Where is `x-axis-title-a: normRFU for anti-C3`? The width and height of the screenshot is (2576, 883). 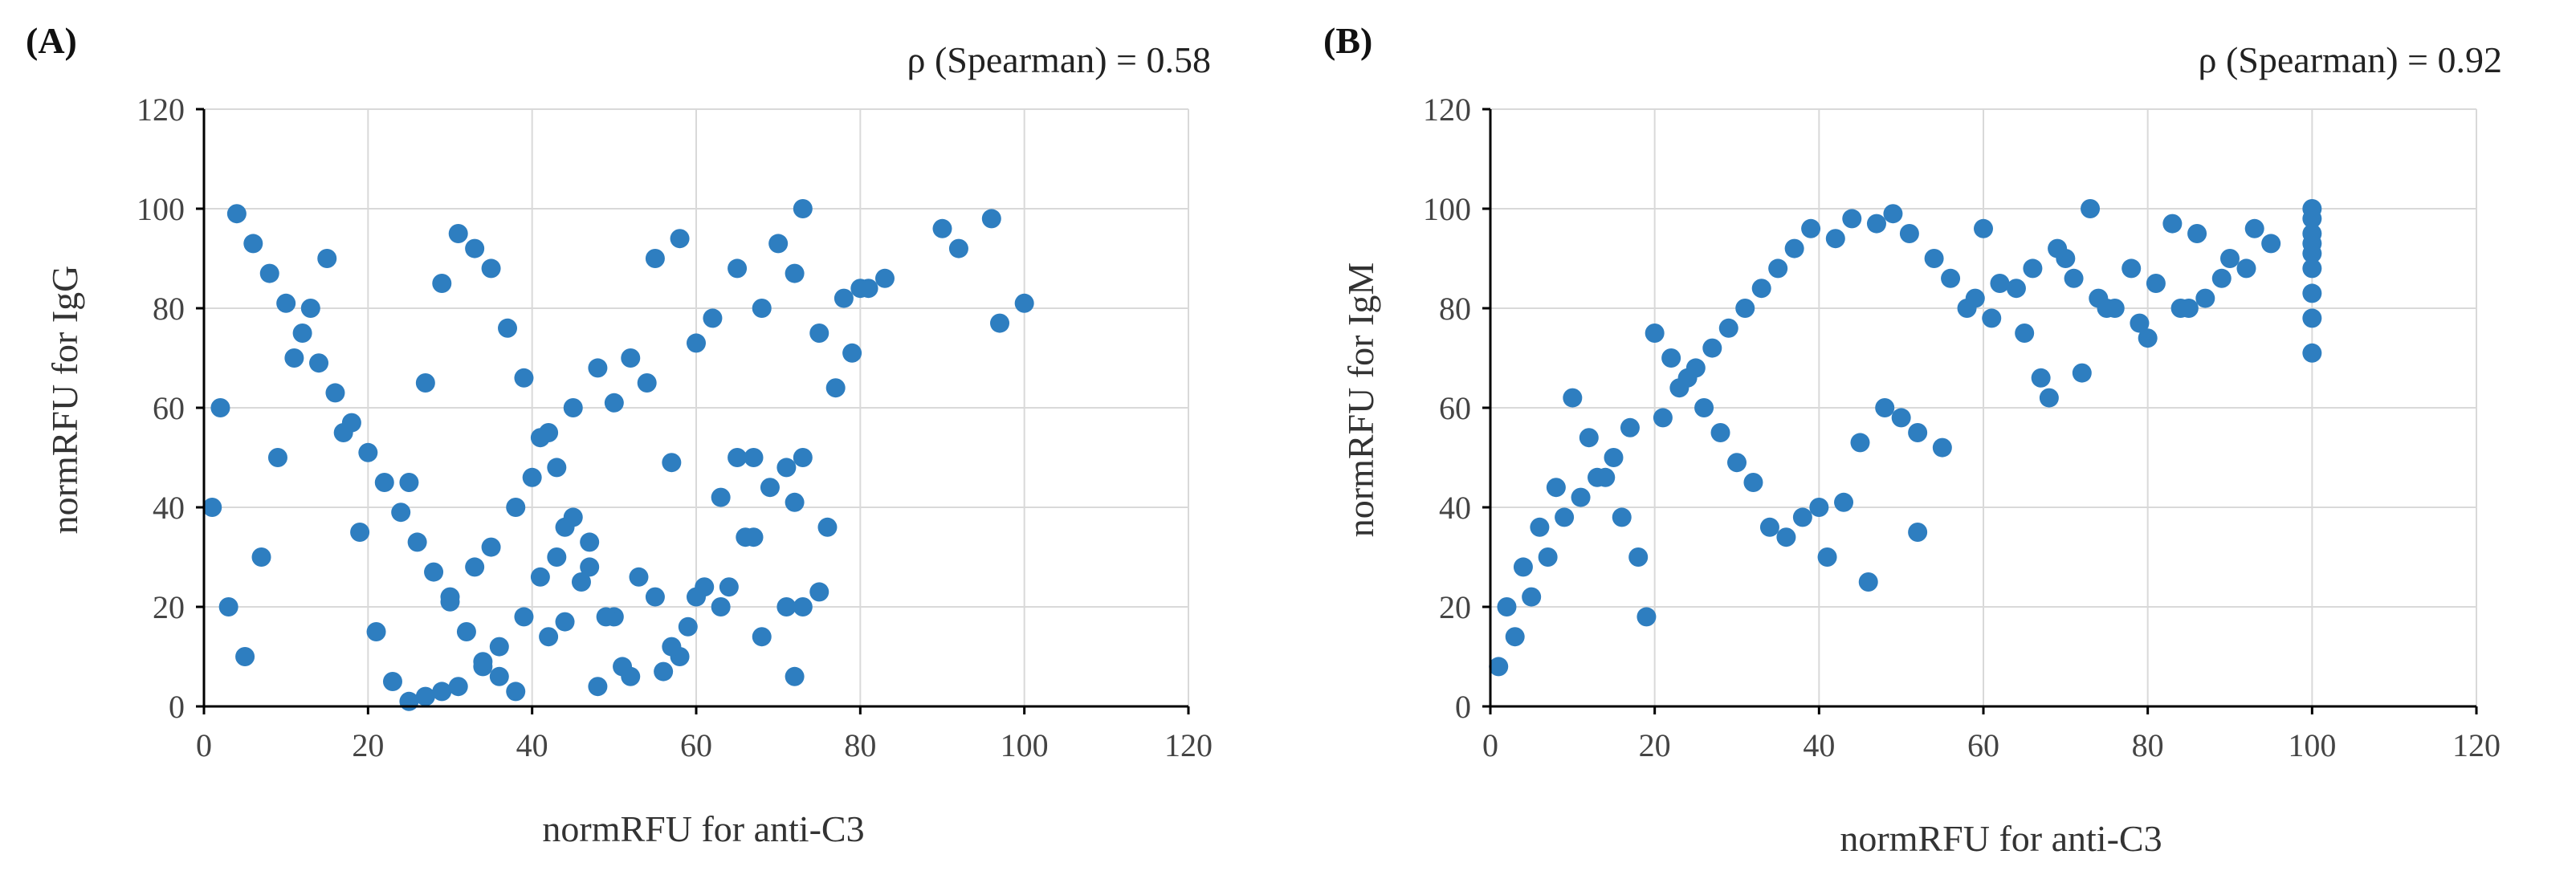
x-axis-title-a: normRFU for anti-C3 is located at coordinates (703, 829).